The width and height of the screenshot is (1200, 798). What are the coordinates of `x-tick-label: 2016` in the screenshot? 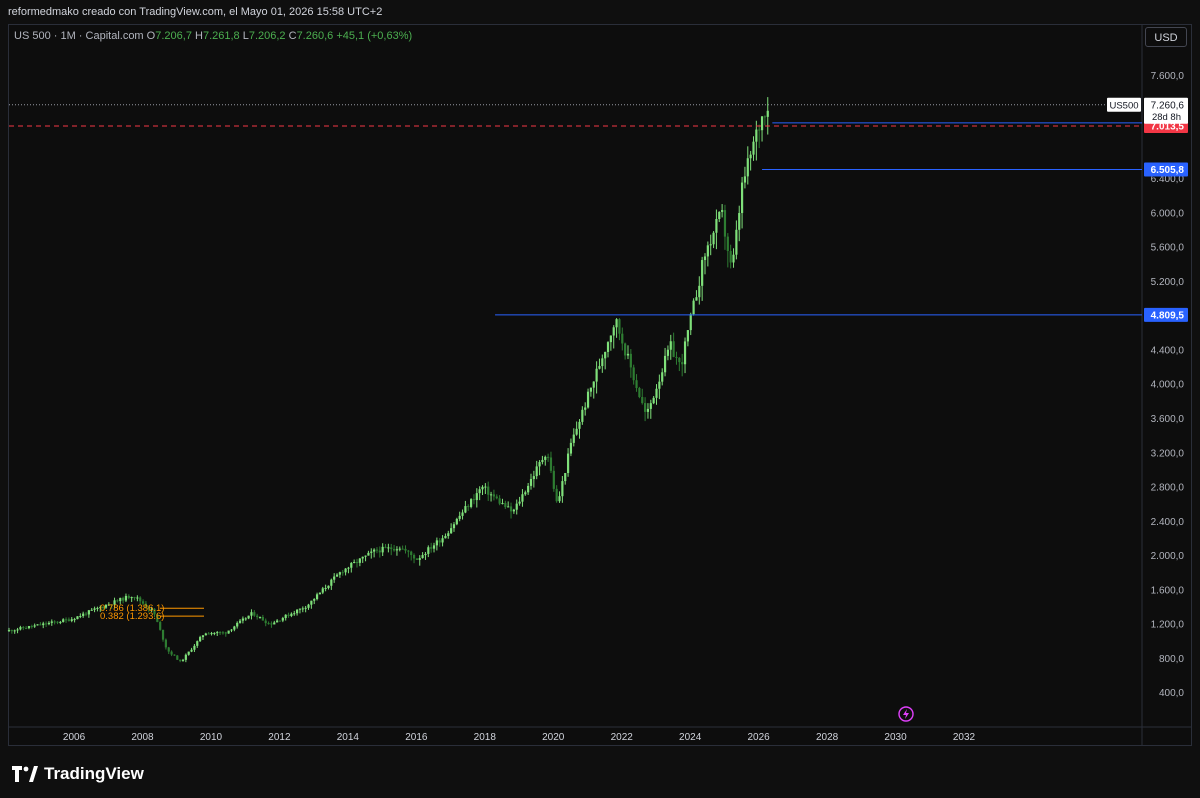 It's located at (416, 737).